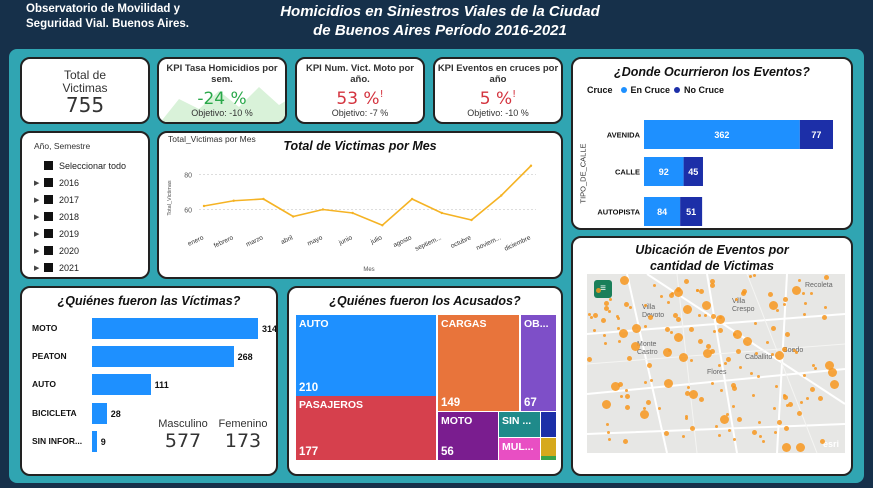 The width and height of the screenshot is (873, 488). What do you see at coordinates (57, 233) in the screenshot?
I see `slicer-item: ▶ 2019` at bounding box center [57, 233].